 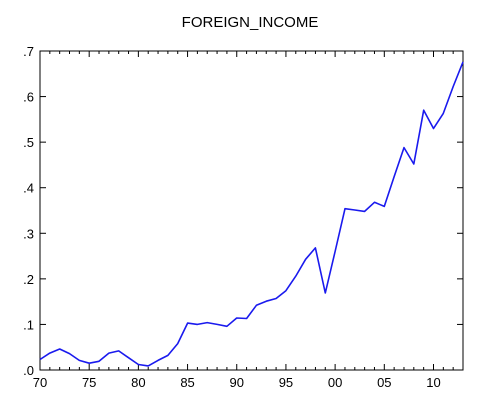 I want to click on x-tick-label: 00, so click(x=335, y=382).